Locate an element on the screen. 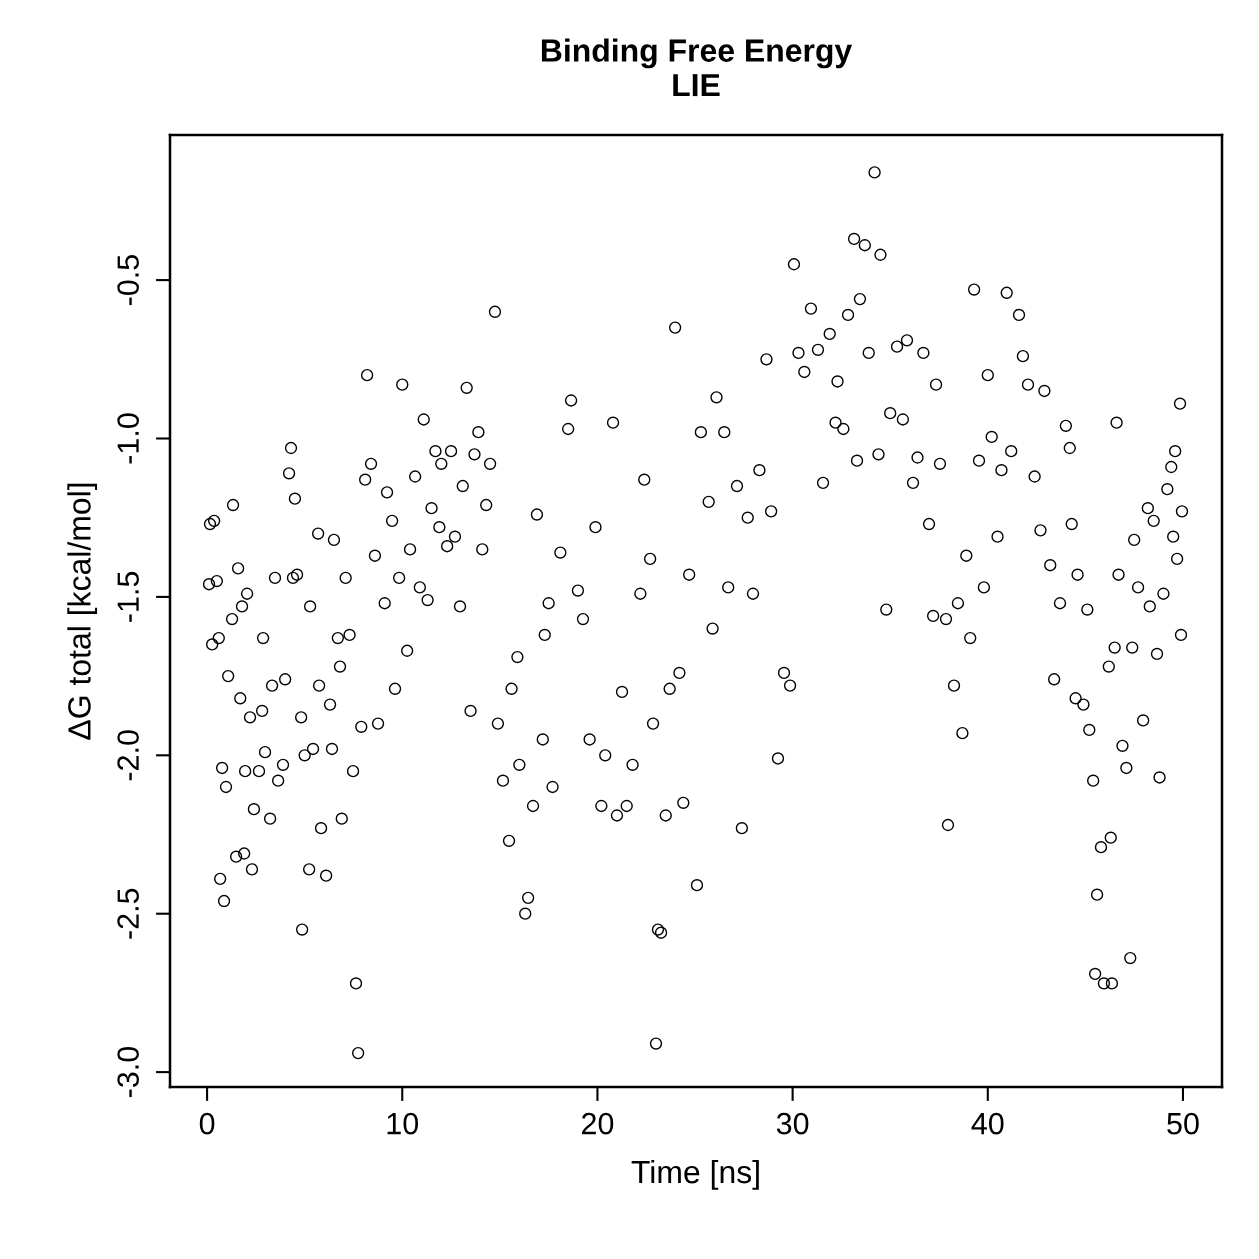 This screenshot has width=1259, height=1259. x-tick-label: 50 is located at coordinates (1183, 1123).